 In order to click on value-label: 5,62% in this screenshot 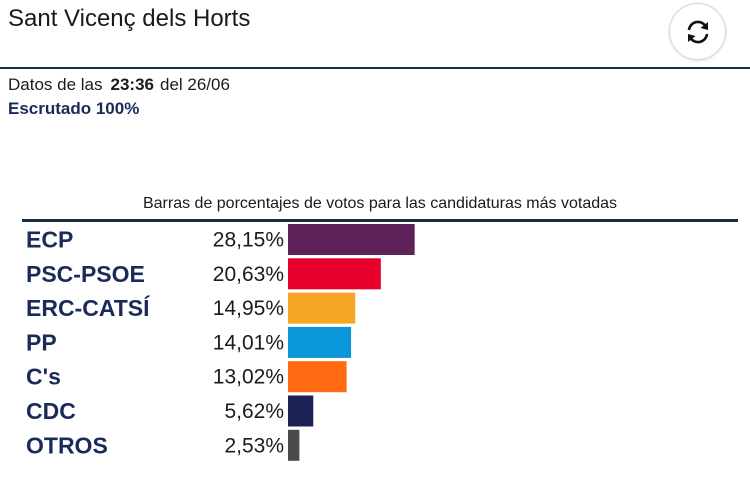, I will do `click(254, 411)`.